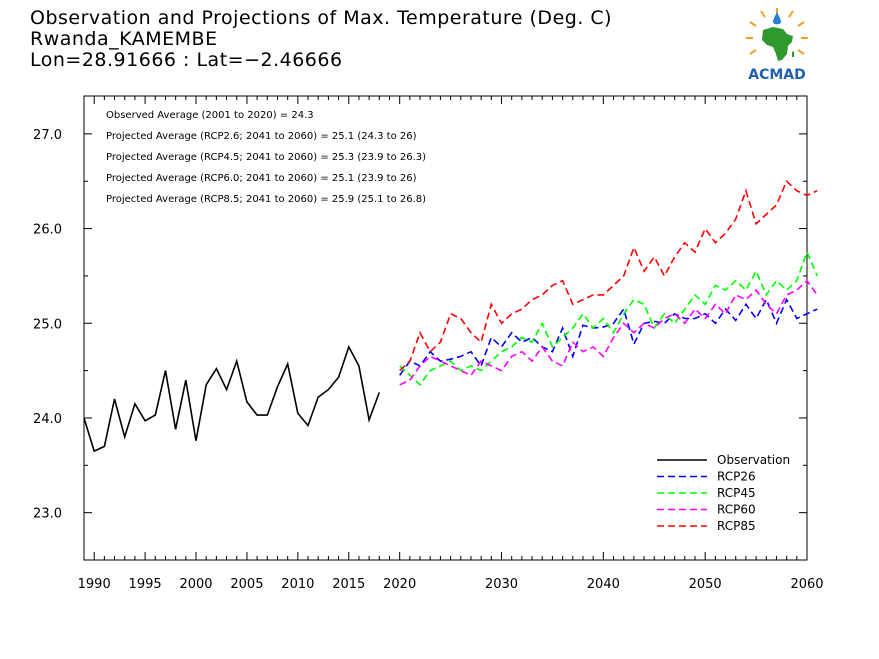 Image resolution: width=879 pixels, height=659 pixels. I want to click on legend-label-rcp85: RCP85, so click(736, 526).